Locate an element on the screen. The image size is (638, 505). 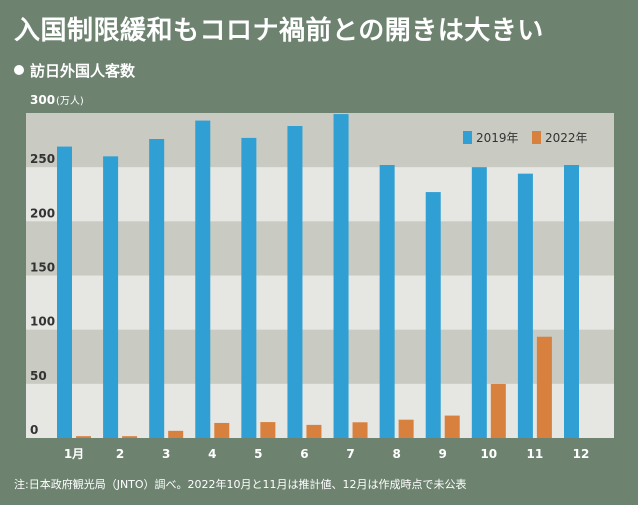
subtitle-text: 訪日外国人客数 is located at coordinates (83, 71).